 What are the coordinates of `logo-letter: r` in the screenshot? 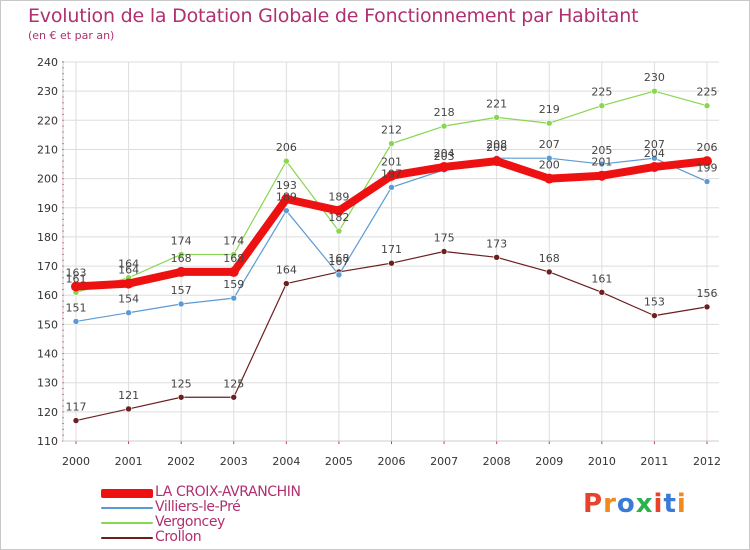 It's located at (610, 504).